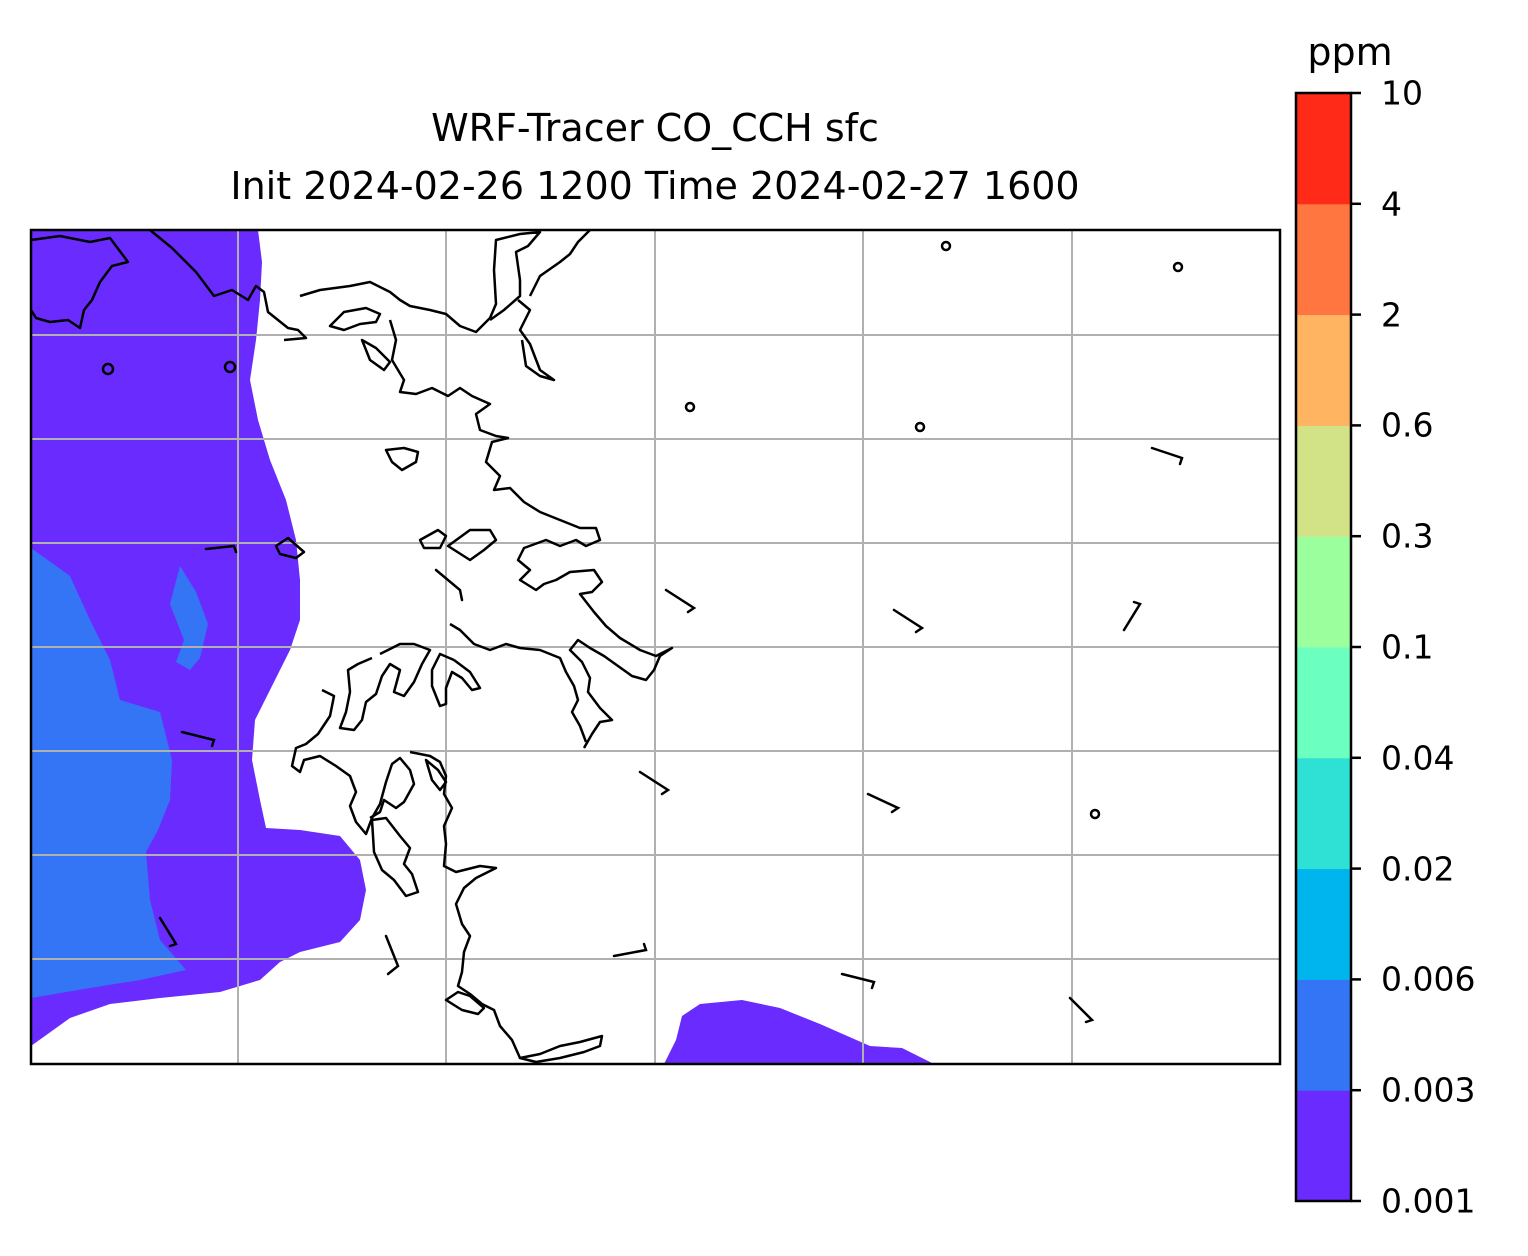 The width and height of the screenshot is (1528, 1256). I want to click on coastline-island-a, so click(355, 319).